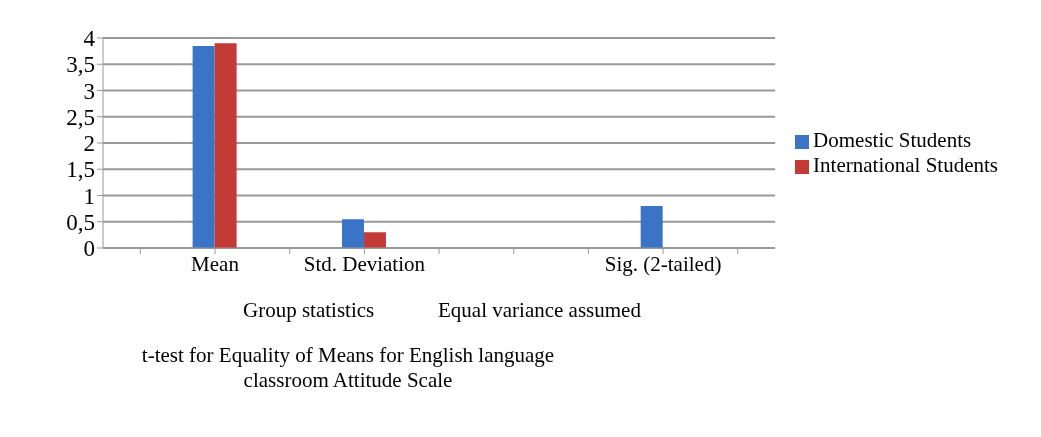 The height and width of the screenshot is (437, 1041). I want to click on text: t-test for Equality of Means for English language classroom Attitude Scale, so click(348, 368).